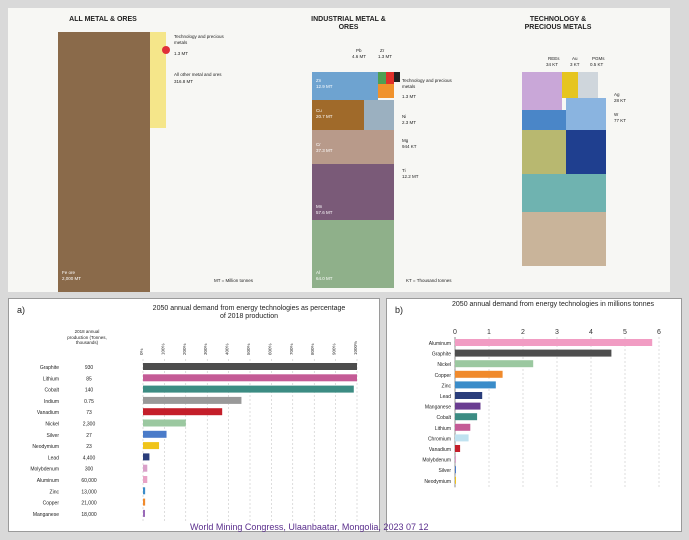 The width and height of the screenshot is (689, 540). What do you see at coordinates (409, 96) in the screenshot?
I see `col2-tech-value: 1.3 MT` at bounding box center [409, 96].